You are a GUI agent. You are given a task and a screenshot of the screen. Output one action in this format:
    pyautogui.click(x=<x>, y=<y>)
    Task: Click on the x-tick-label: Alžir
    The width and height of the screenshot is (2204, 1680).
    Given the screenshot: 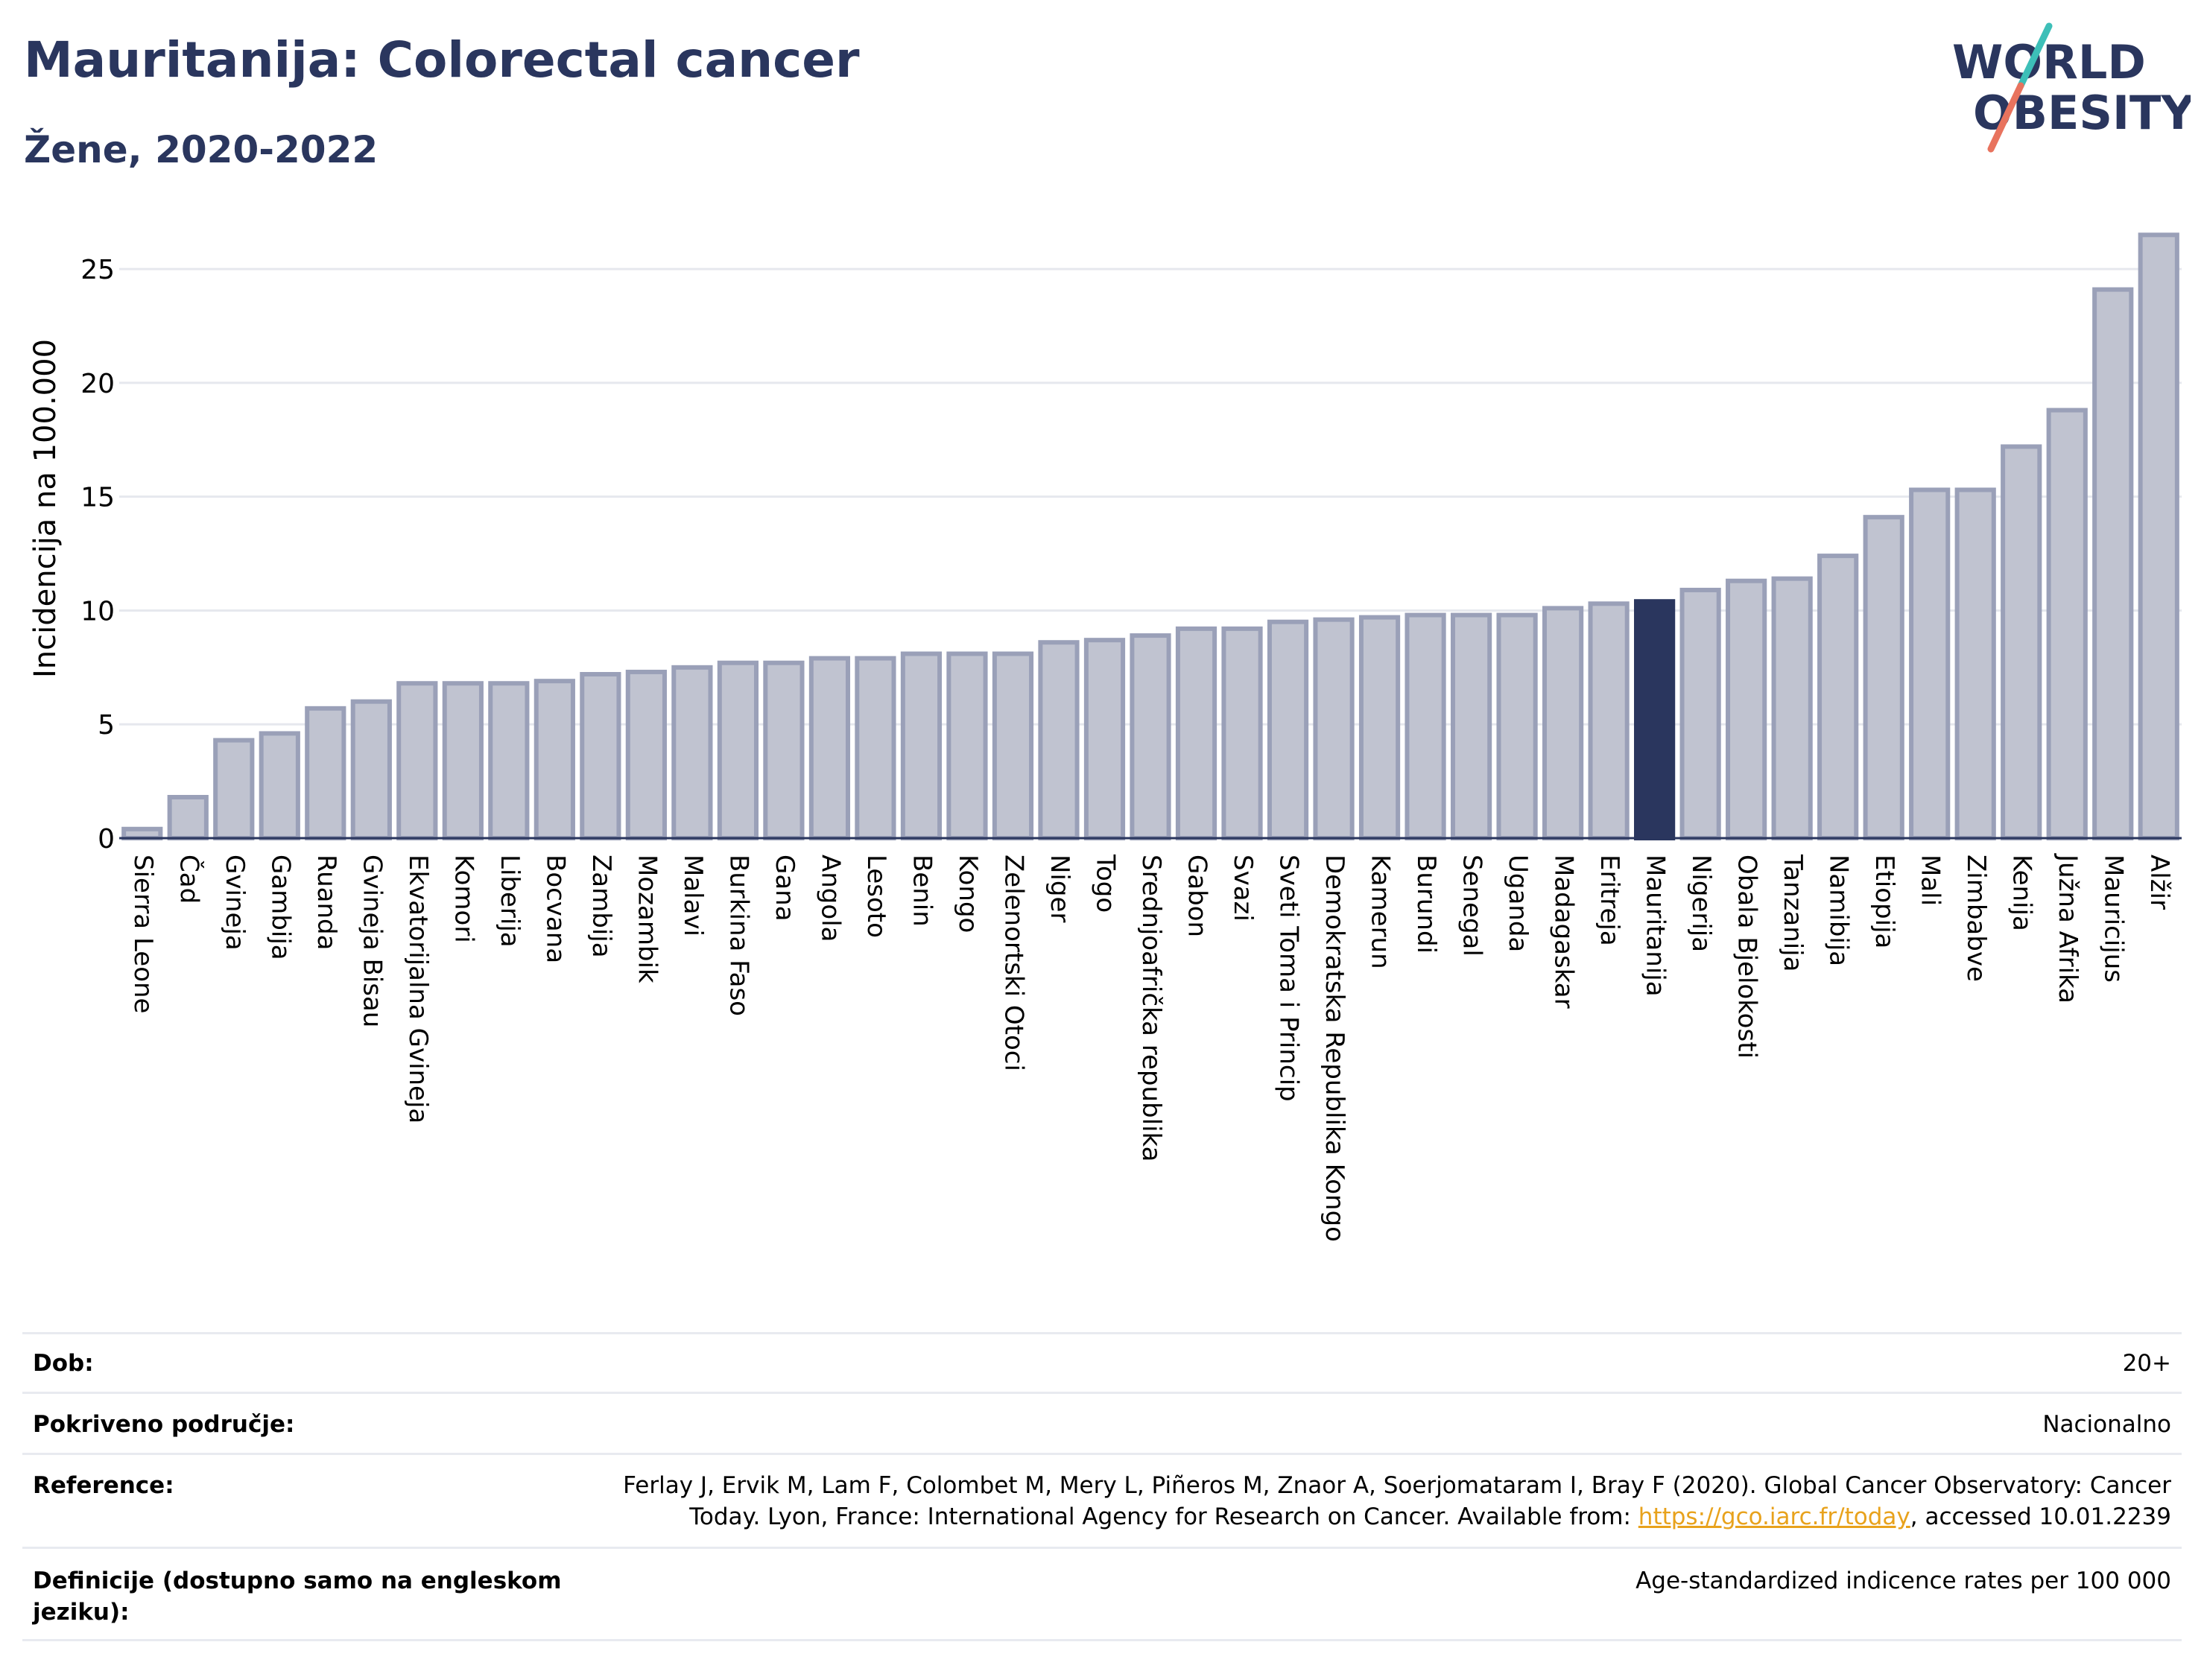 What is the action you would take?
    pyautogui.click(x=2159, y=882)
    